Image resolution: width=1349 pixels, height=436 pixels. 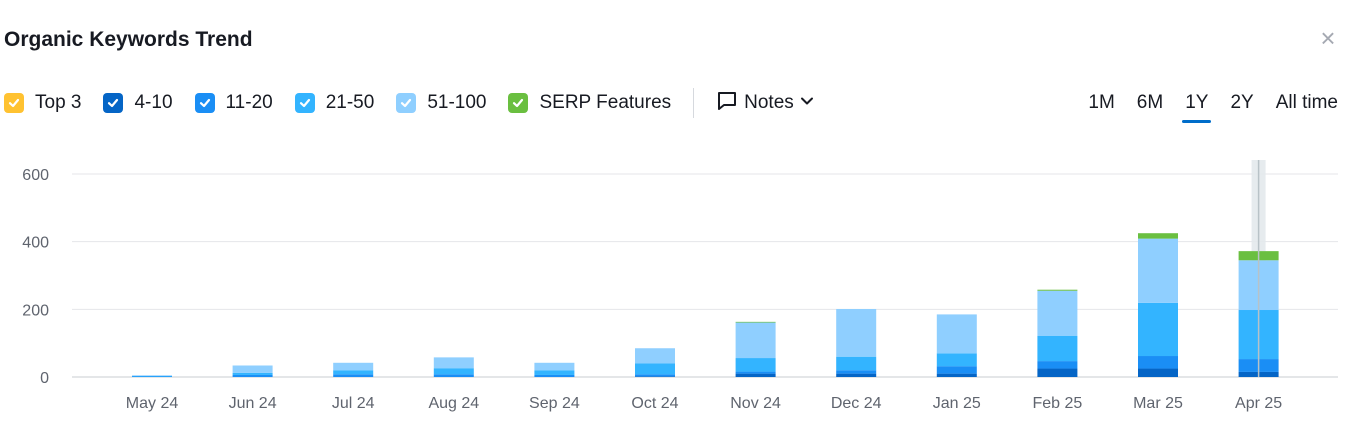 I want to click on x-tick-label: Sep 24, so click(x=554, y=403).